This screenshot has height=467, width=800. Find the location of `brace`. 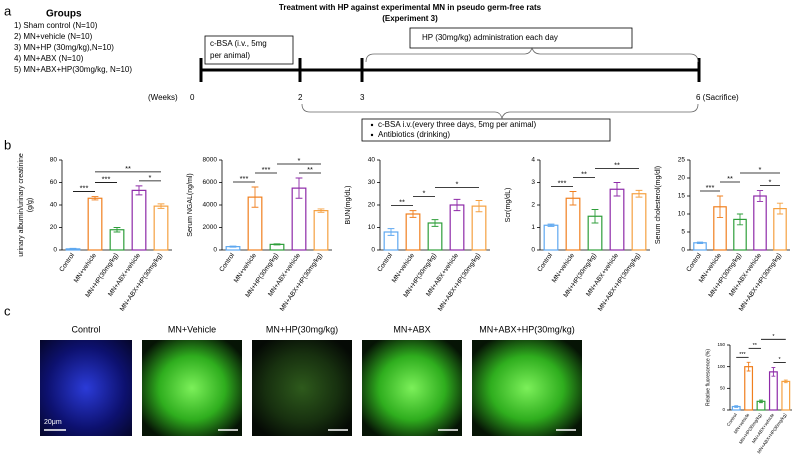

brace is located at coordinates (532, 54).